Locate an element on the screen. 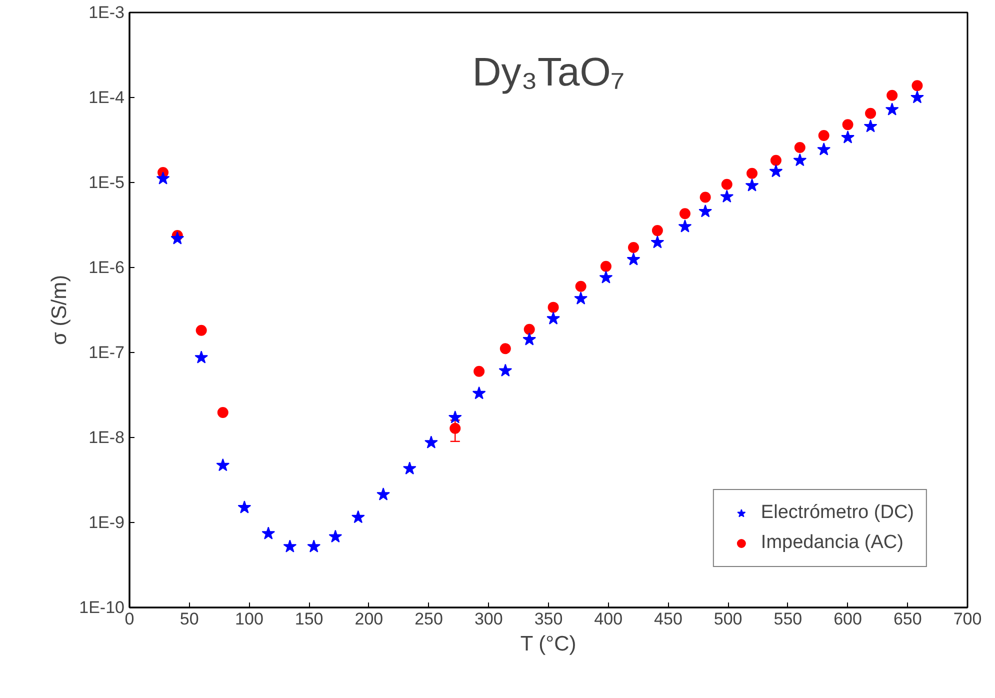 The image size is (995, 698). y-tick-label: 1E-7 is located at coordinates (106, 352).